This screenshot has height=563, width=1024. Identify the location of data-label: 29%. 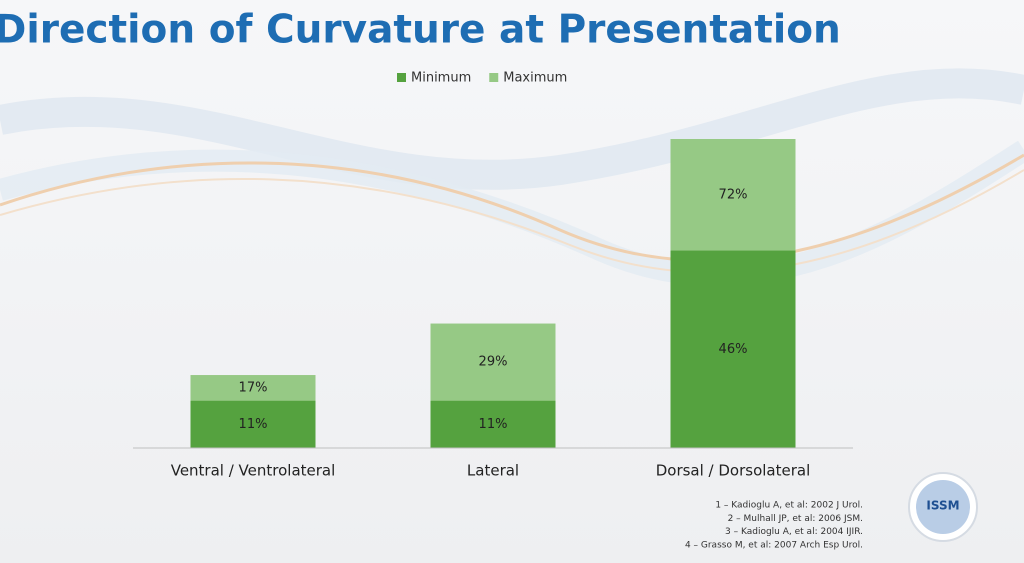
(493, 362).